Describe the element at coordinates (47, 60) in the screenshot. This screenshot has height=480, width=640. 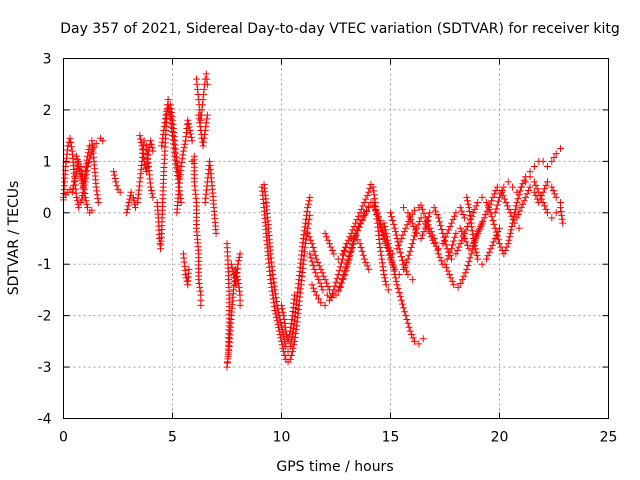
I see `y-tick-label: 3` at that location.